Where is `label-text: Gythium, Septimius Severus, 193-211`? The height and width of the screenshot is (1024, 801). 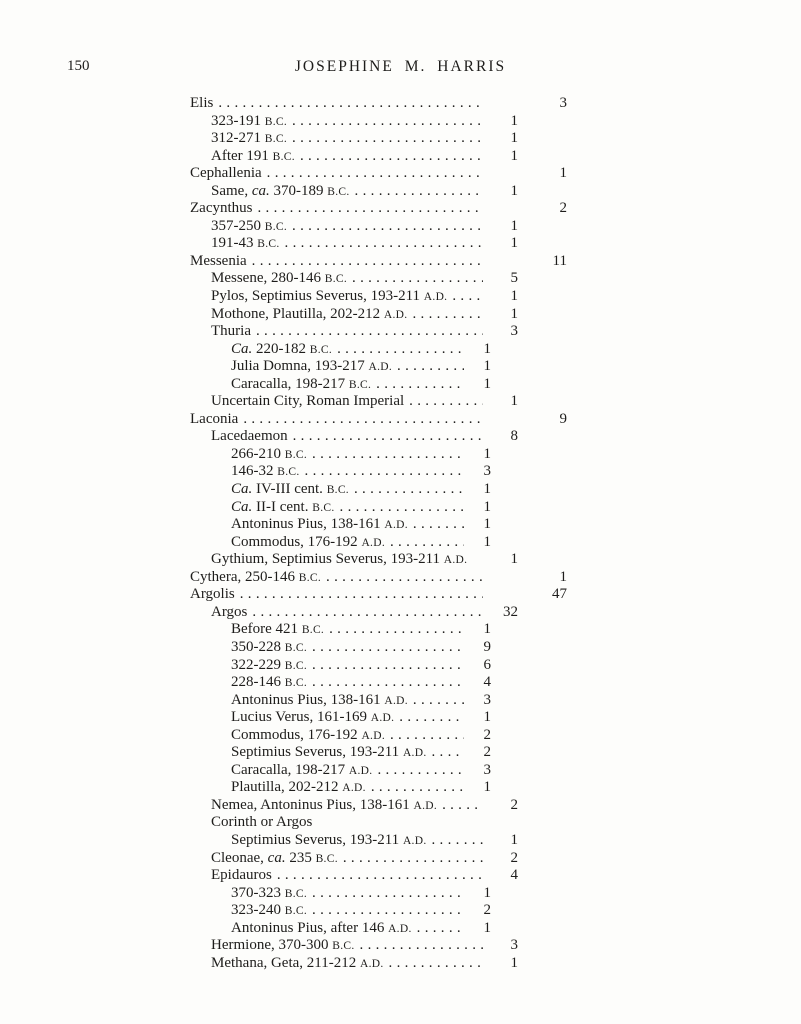 label-text: Gythium, Septimius Severus, 193-211 is located at coordinates (327, 559).